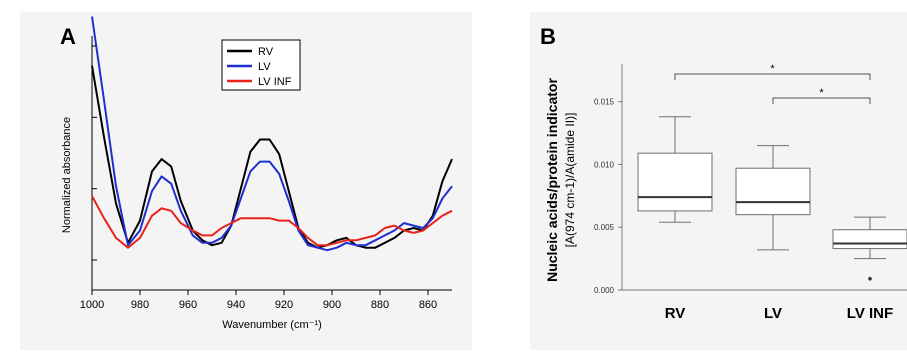 The width and height of the screenshot is (907, 356). Describe the element at coordinates (272, 325) in the screenshot. I see `panel-a-x-axis-label: Wavenumber (cm⁻¹)` at that location.